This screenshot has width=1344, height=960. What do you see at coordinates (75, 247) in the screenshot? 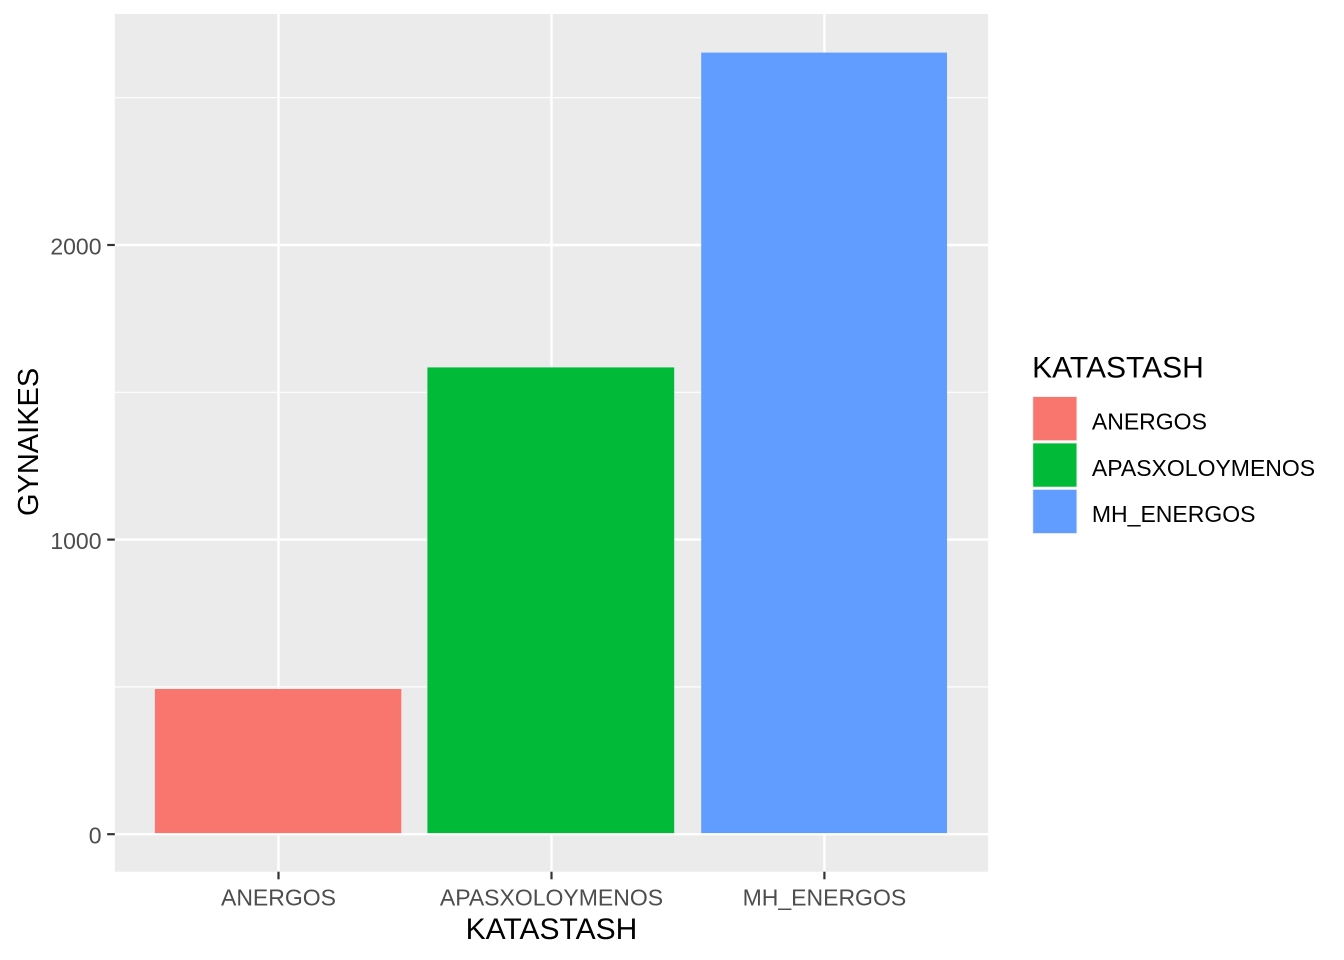
I see `svg-text: 2000` at bounding box center [75, 247].